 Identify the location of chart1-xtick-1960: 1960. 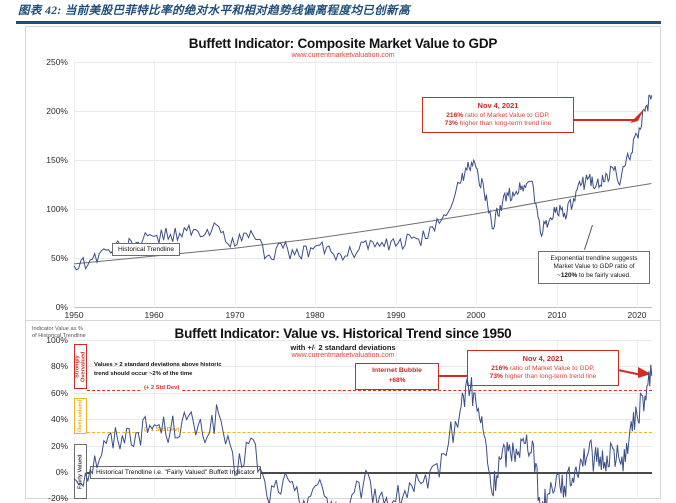
(154, 315).